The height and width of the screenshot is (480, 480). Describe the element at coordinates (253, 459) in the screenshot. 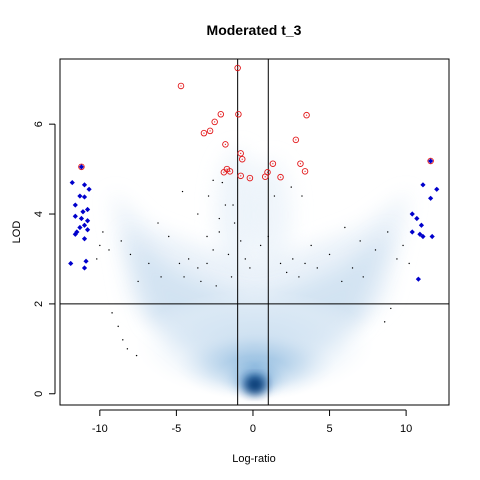

I see `x-axis-title: Log-ratio` at that location.